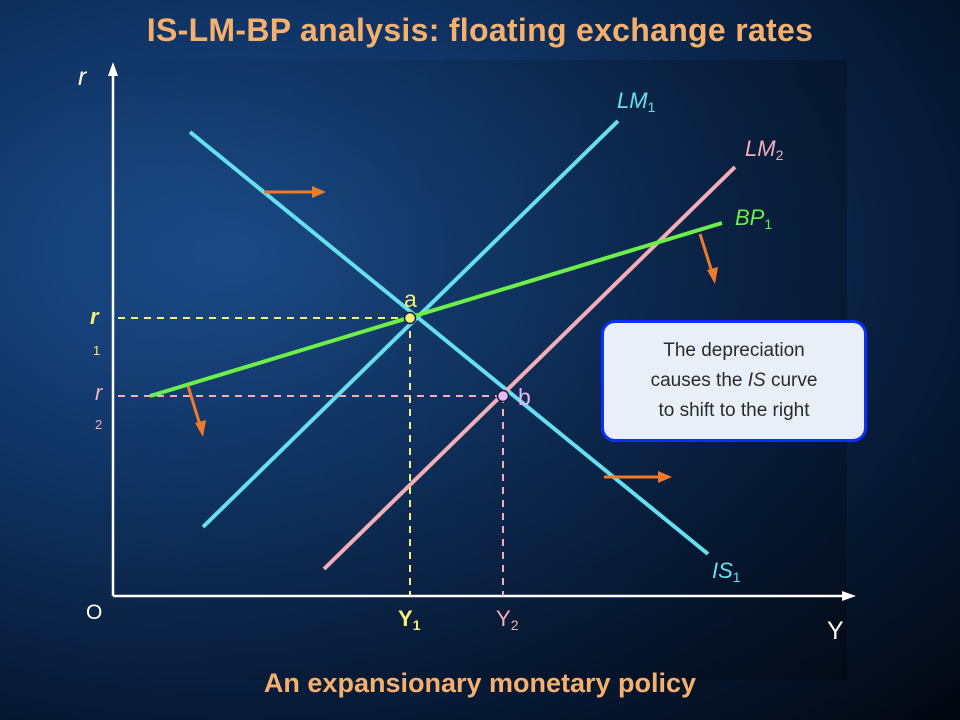 This screenshot has width=960, height=720. I want to click on x-axis-arrowhead, so click(849, 596).